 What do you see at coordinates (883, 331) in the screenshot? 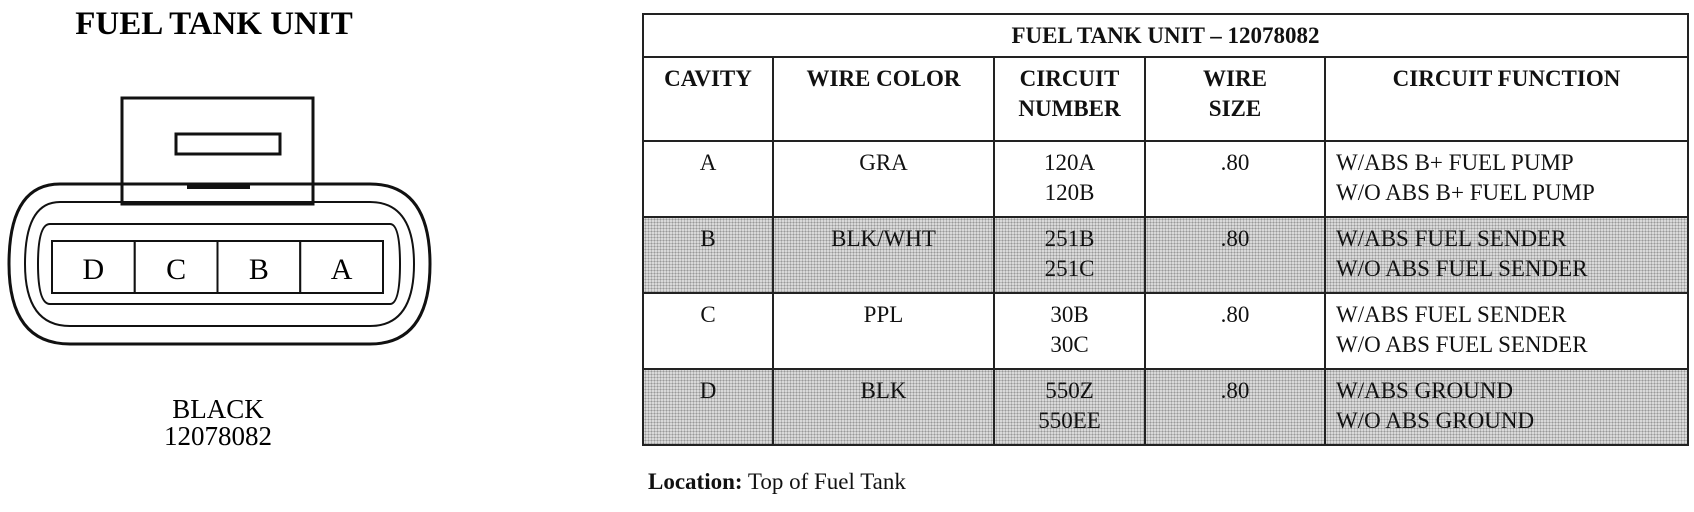
I see `wire-color: PPL` at bounding box center [883, 331].